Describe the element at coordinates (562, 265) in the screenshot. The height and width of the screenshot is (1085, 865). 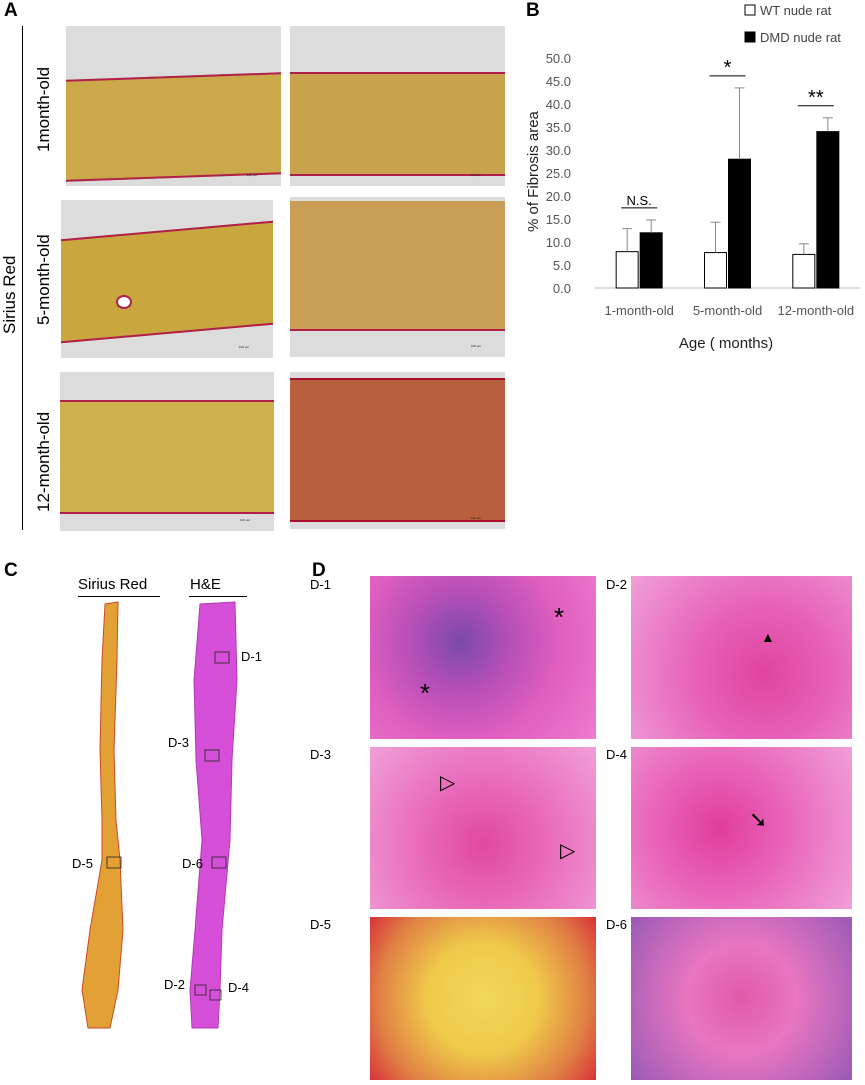
I see `y-tick-label: 5.0` at that location.